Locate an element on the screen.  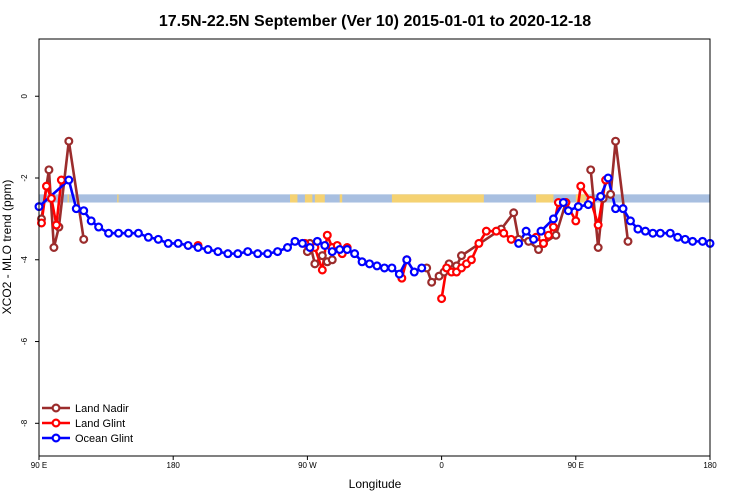
x-tick-label: 0 is located at coordinates (441, 465).